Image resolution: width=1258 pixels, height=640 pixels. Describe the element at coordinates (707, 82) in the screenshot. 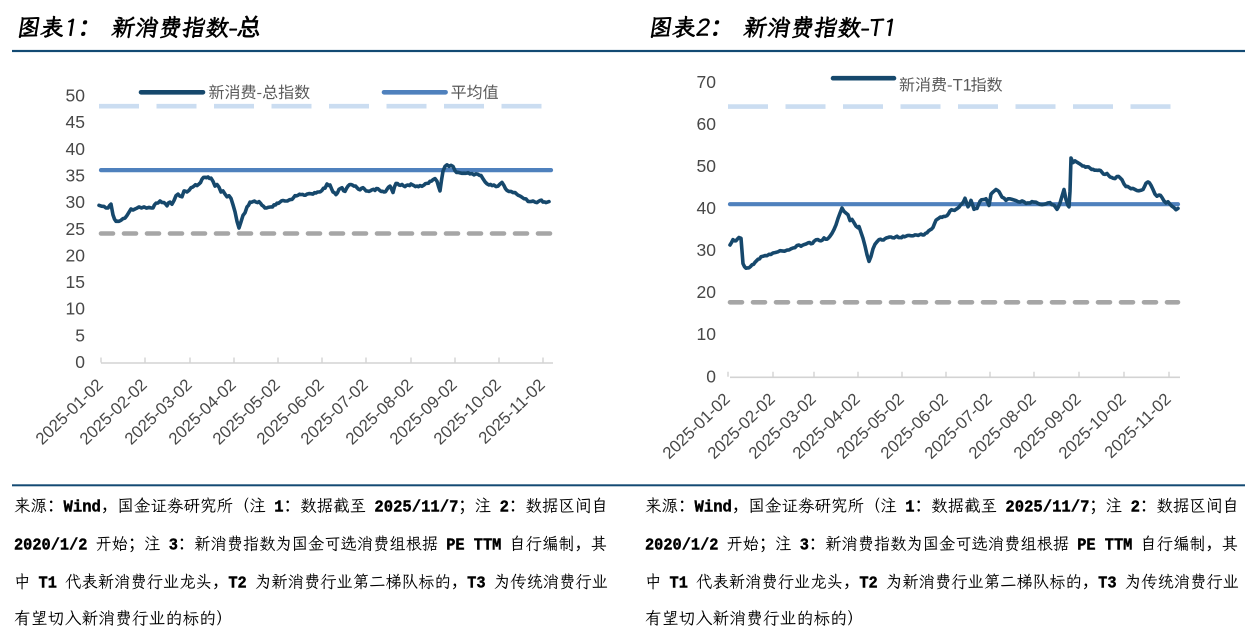

I see `svg-text: 70` at that location.